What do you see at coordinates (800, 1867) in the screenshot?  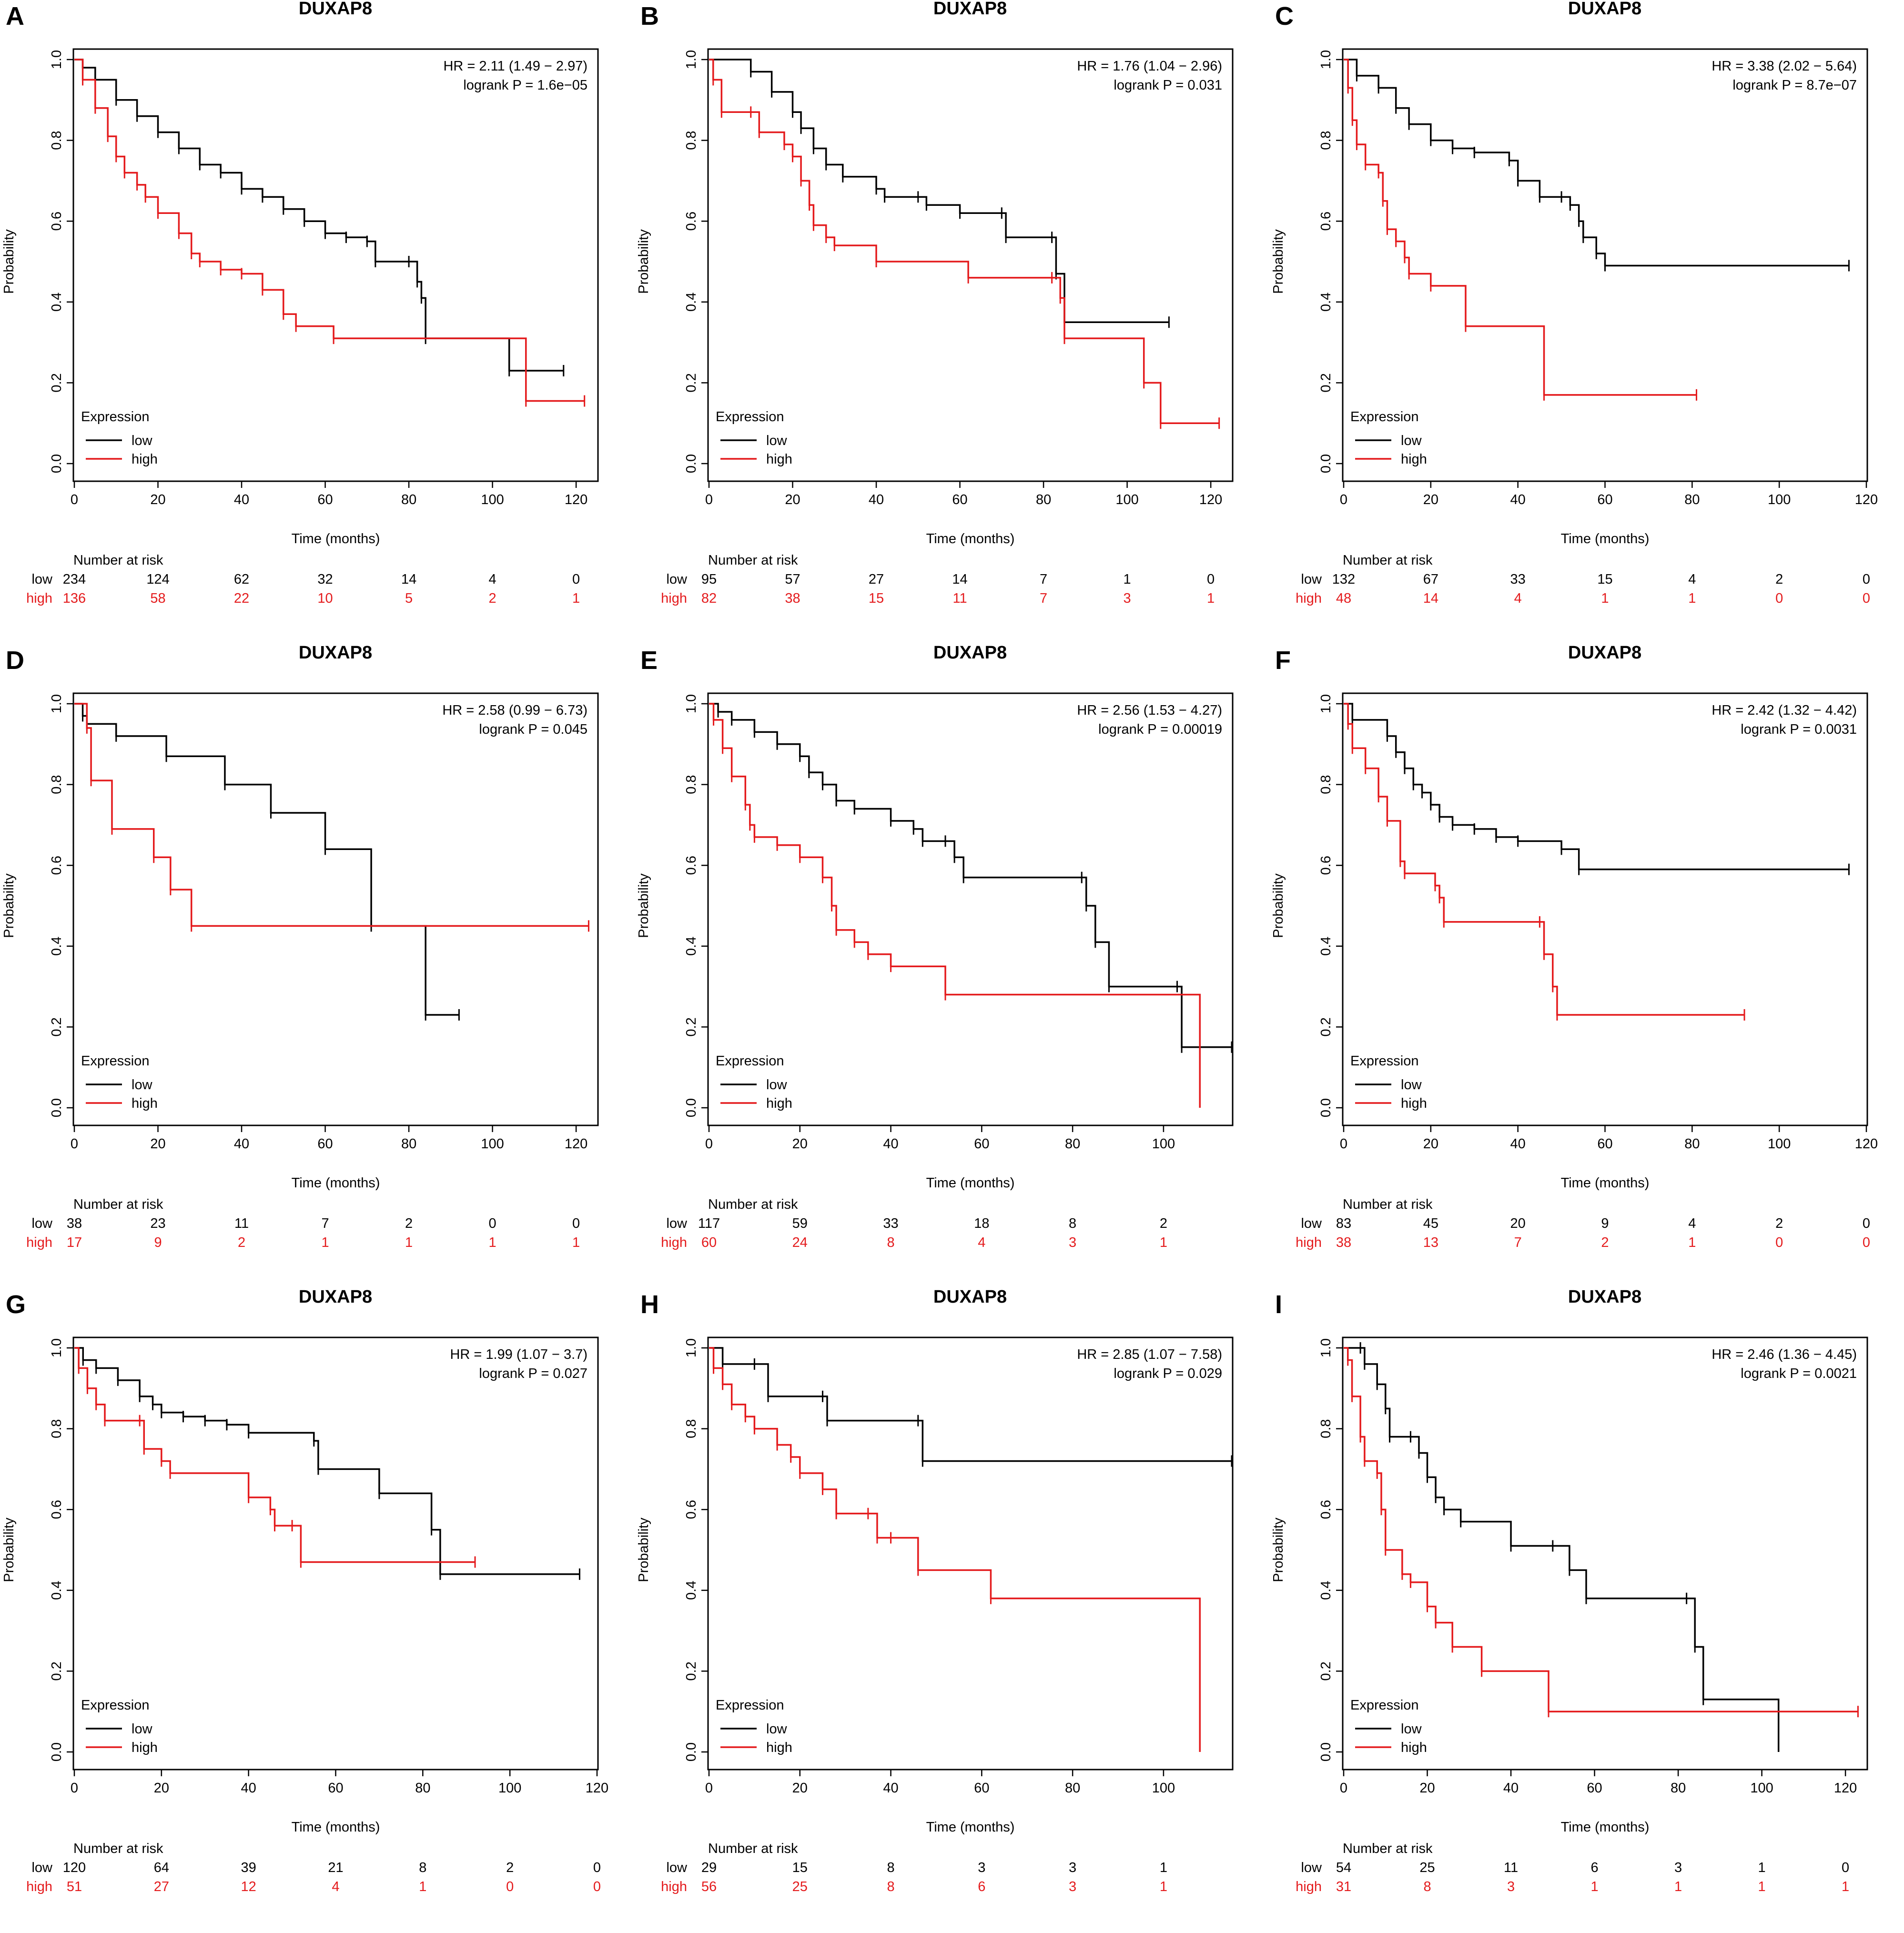 I see `risk-low-count: 15` at bounding box center [800, 1867].